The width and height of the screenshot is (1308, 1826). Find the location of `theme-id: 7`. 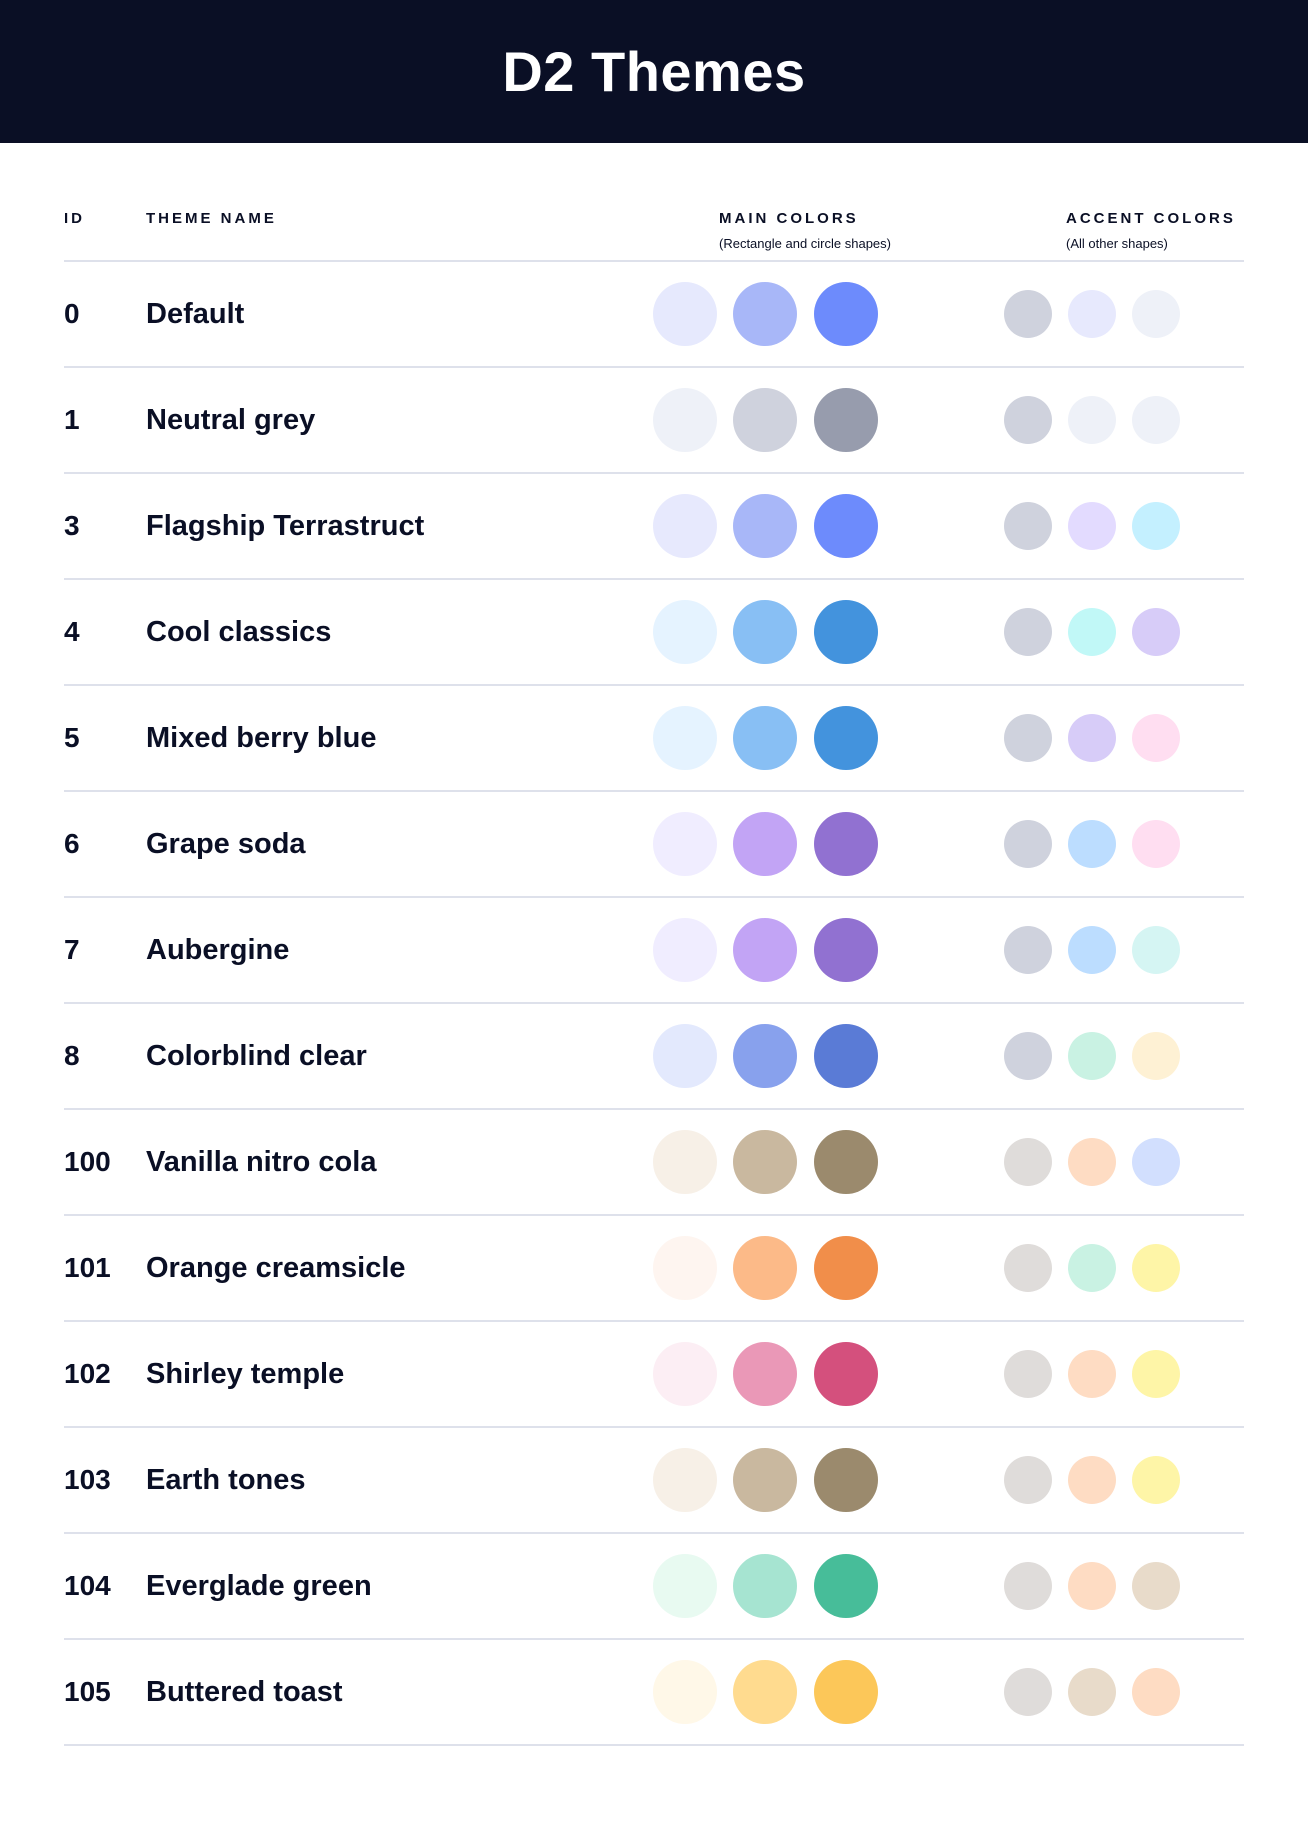

theme-id: 7 is located at coordinates (72, 949).